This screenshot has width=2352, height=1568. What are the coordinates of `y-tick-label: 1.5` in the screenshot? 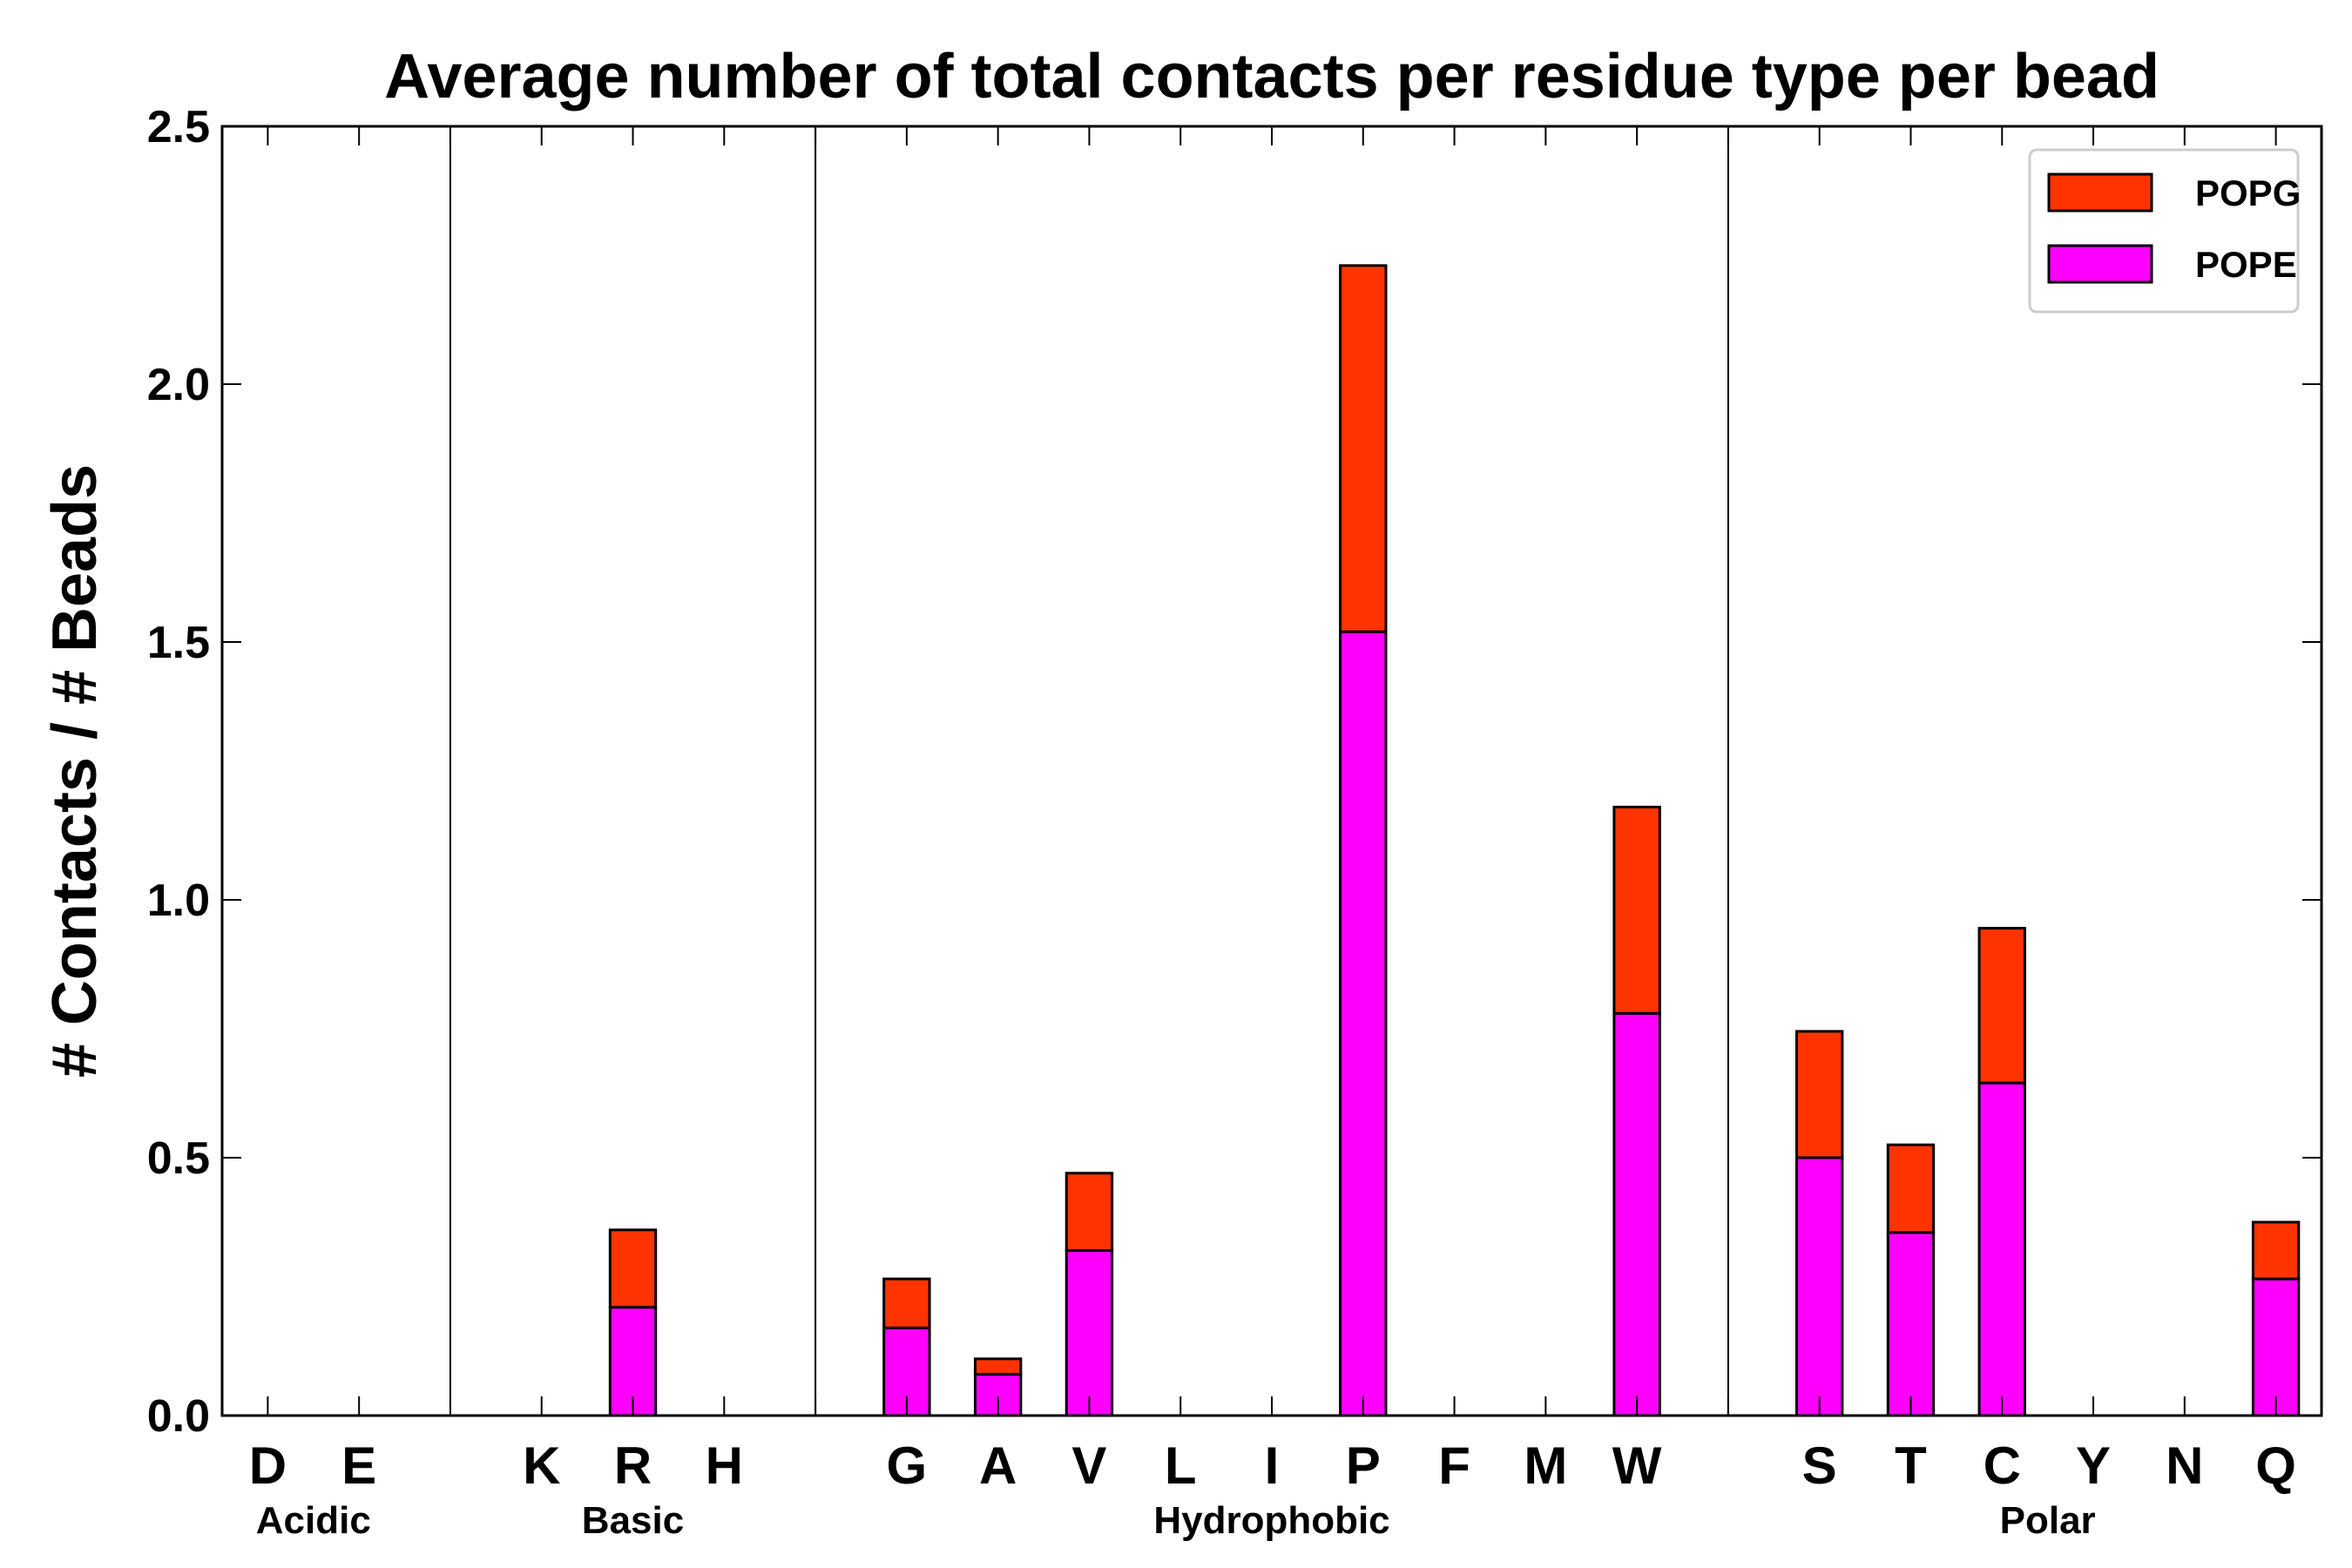 It's located at (178, 643).